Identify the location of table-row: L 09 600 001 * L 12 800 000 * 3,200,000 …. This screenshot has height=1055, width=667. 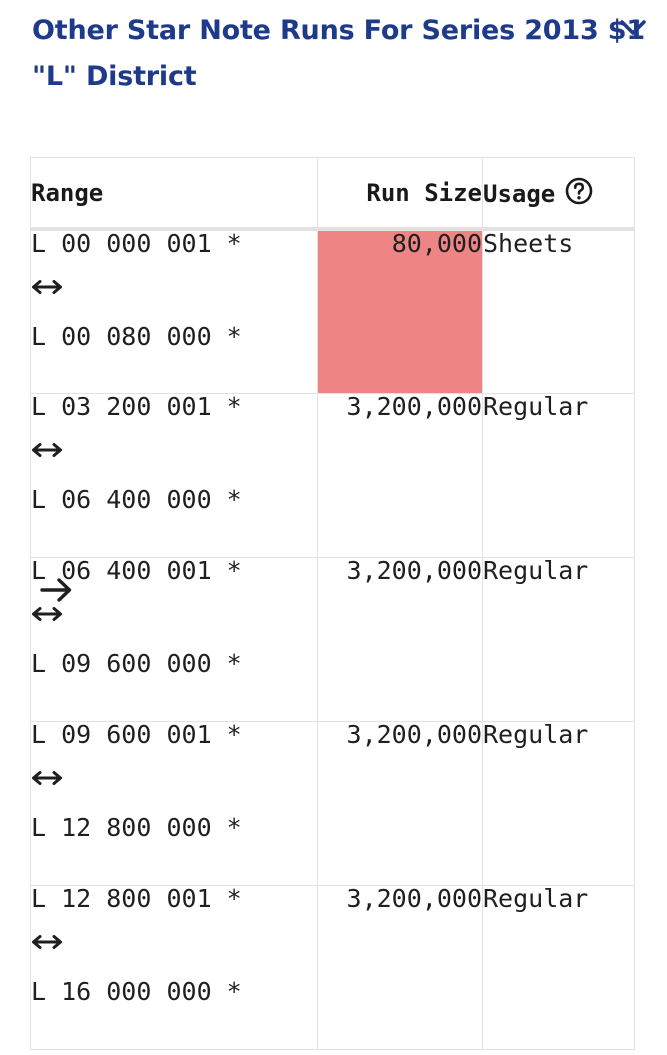
(332, 802).